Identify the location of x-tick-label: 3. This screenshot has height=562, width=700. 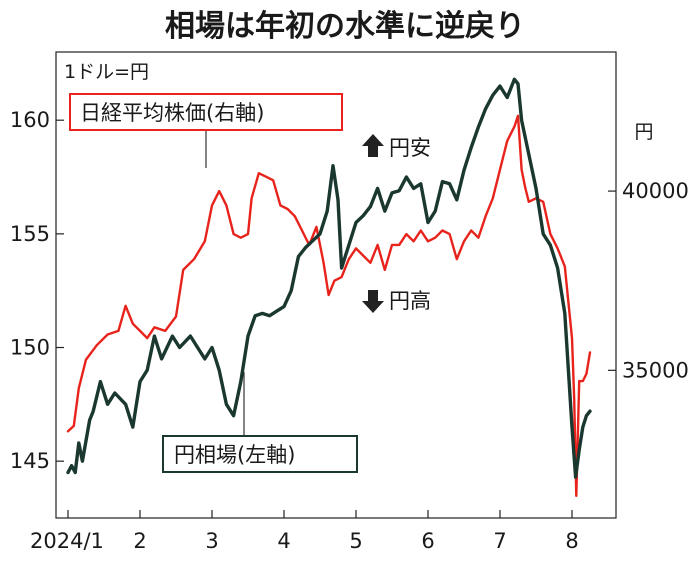
(211, 541).